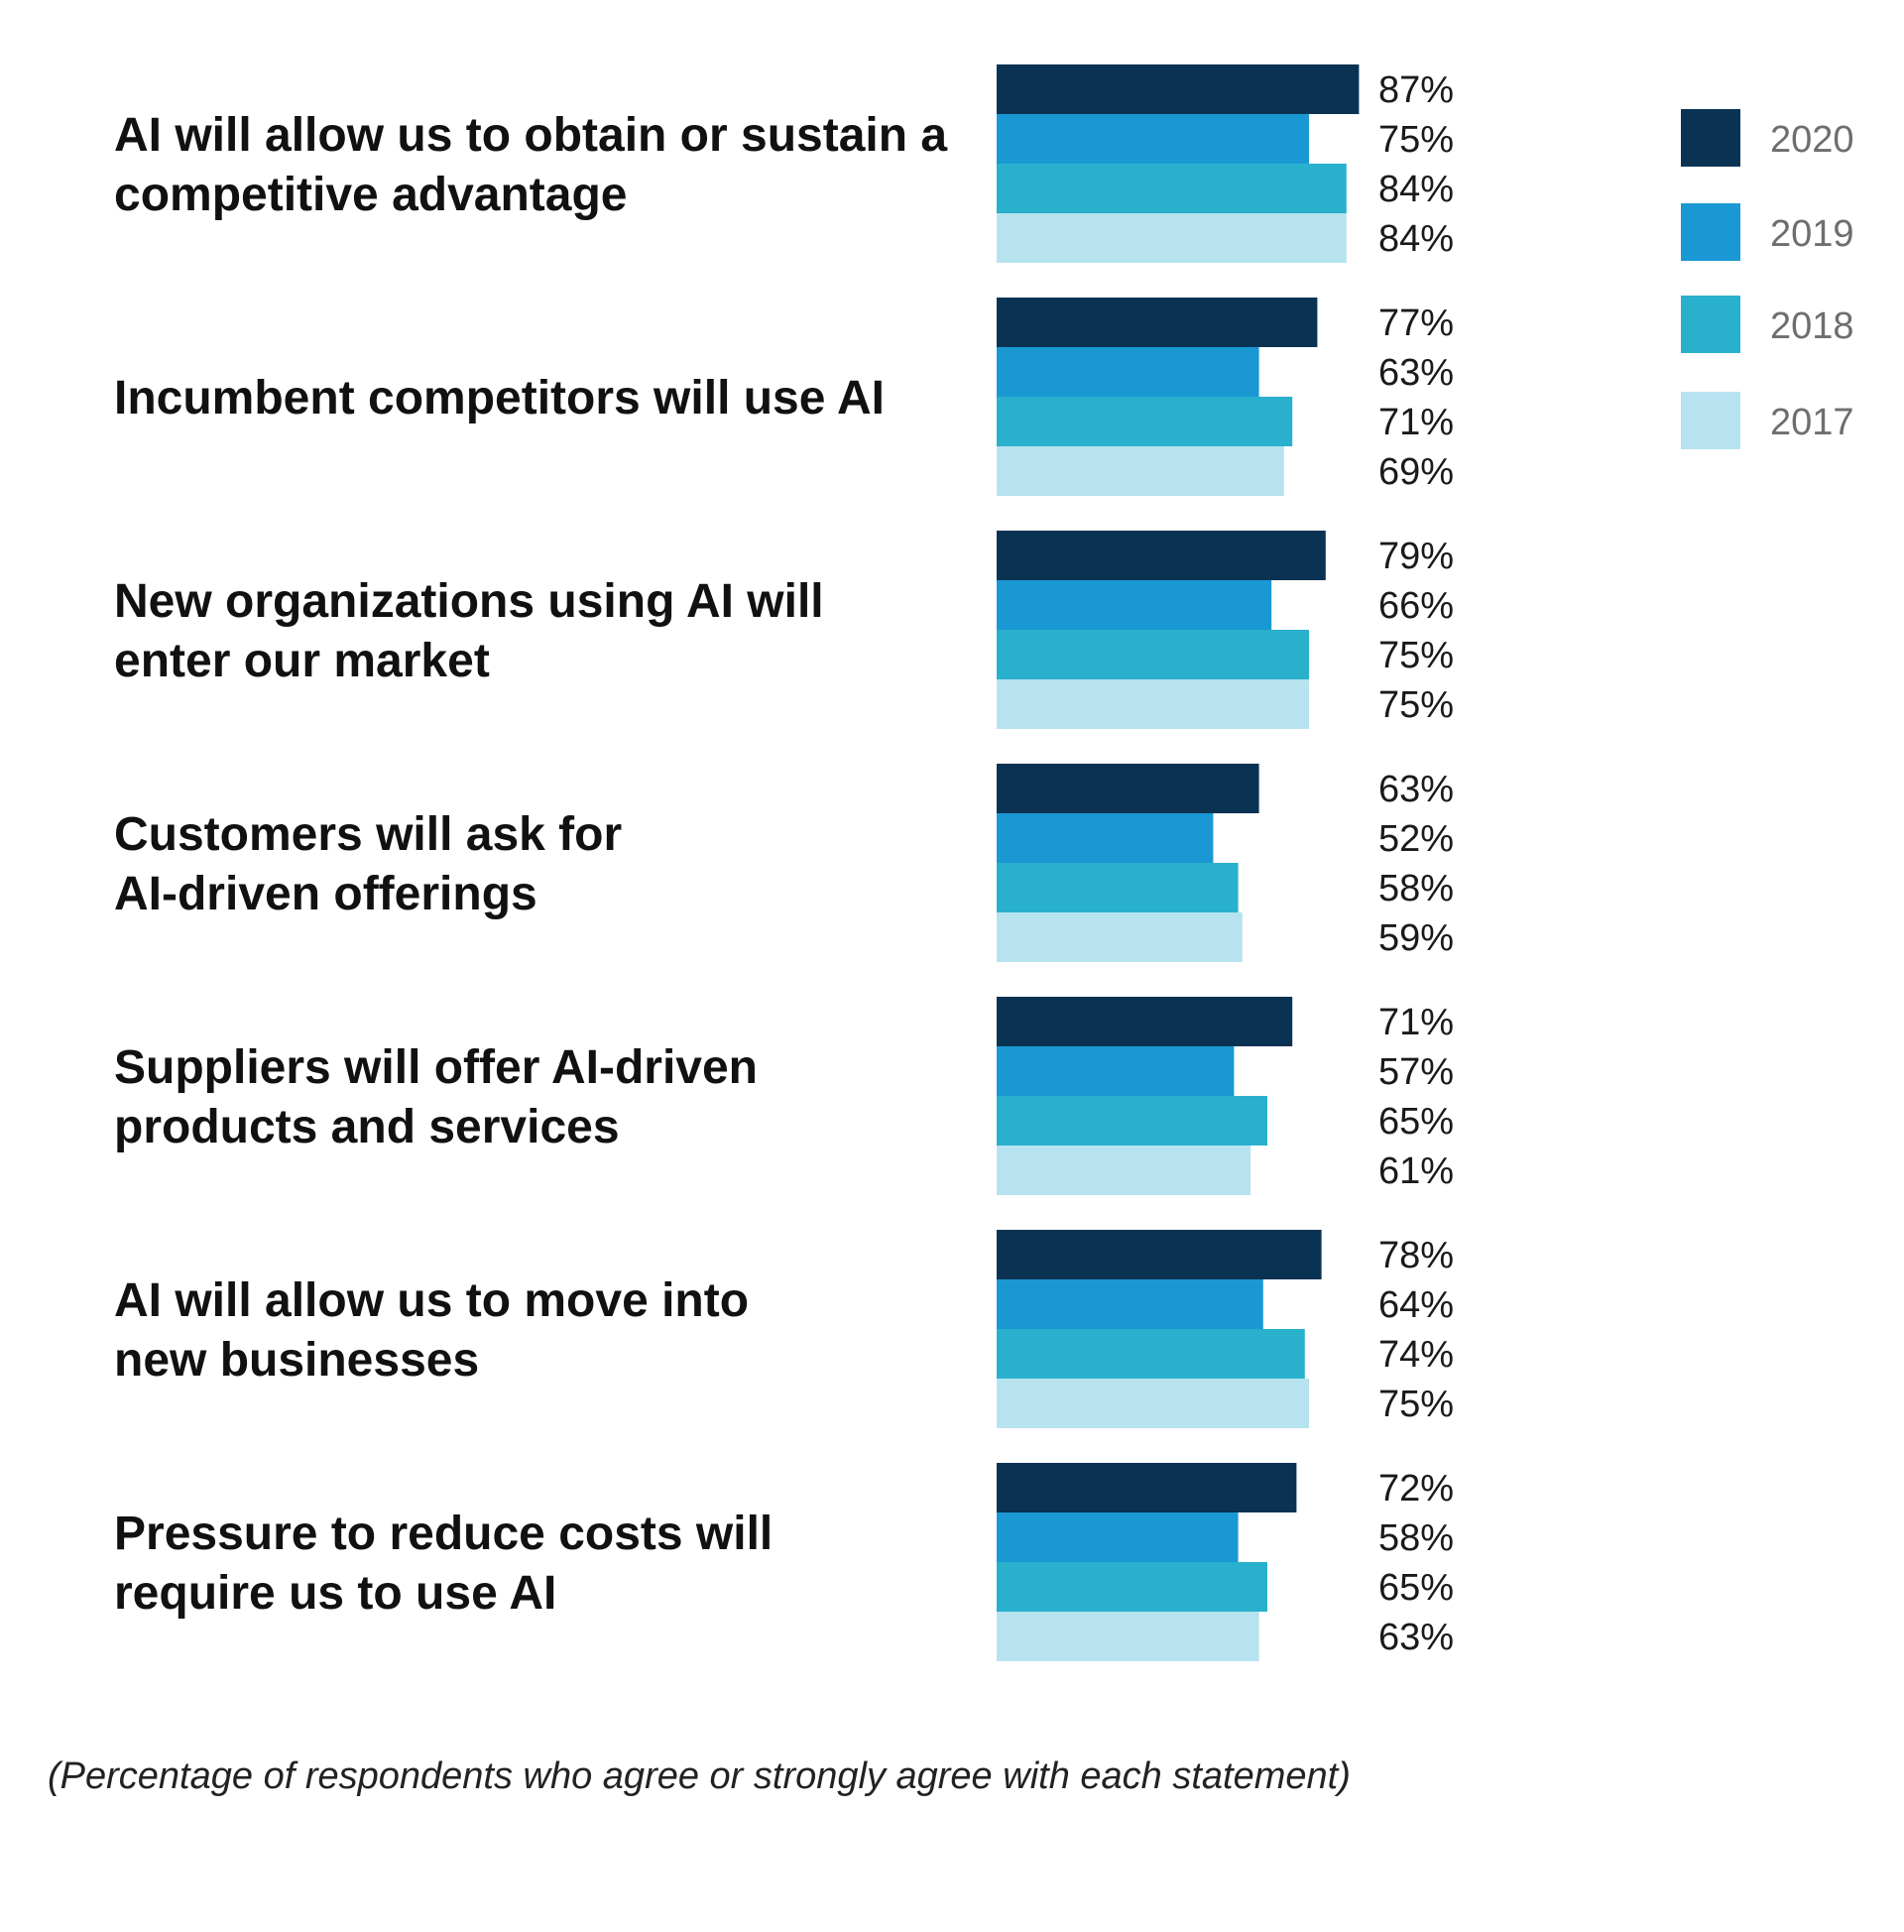 The image size is (1904, 1932). What do you see at coordinates (1812, 234) in the screenshot?
I see `legend-label: 2019` at bounding box center [1812, 234].